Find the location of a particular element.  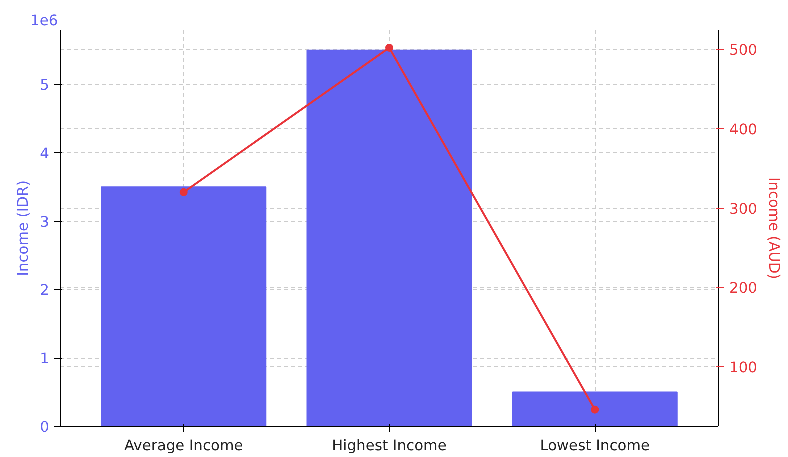

y-tick-label: 3 is located at coordinates (45, 222).